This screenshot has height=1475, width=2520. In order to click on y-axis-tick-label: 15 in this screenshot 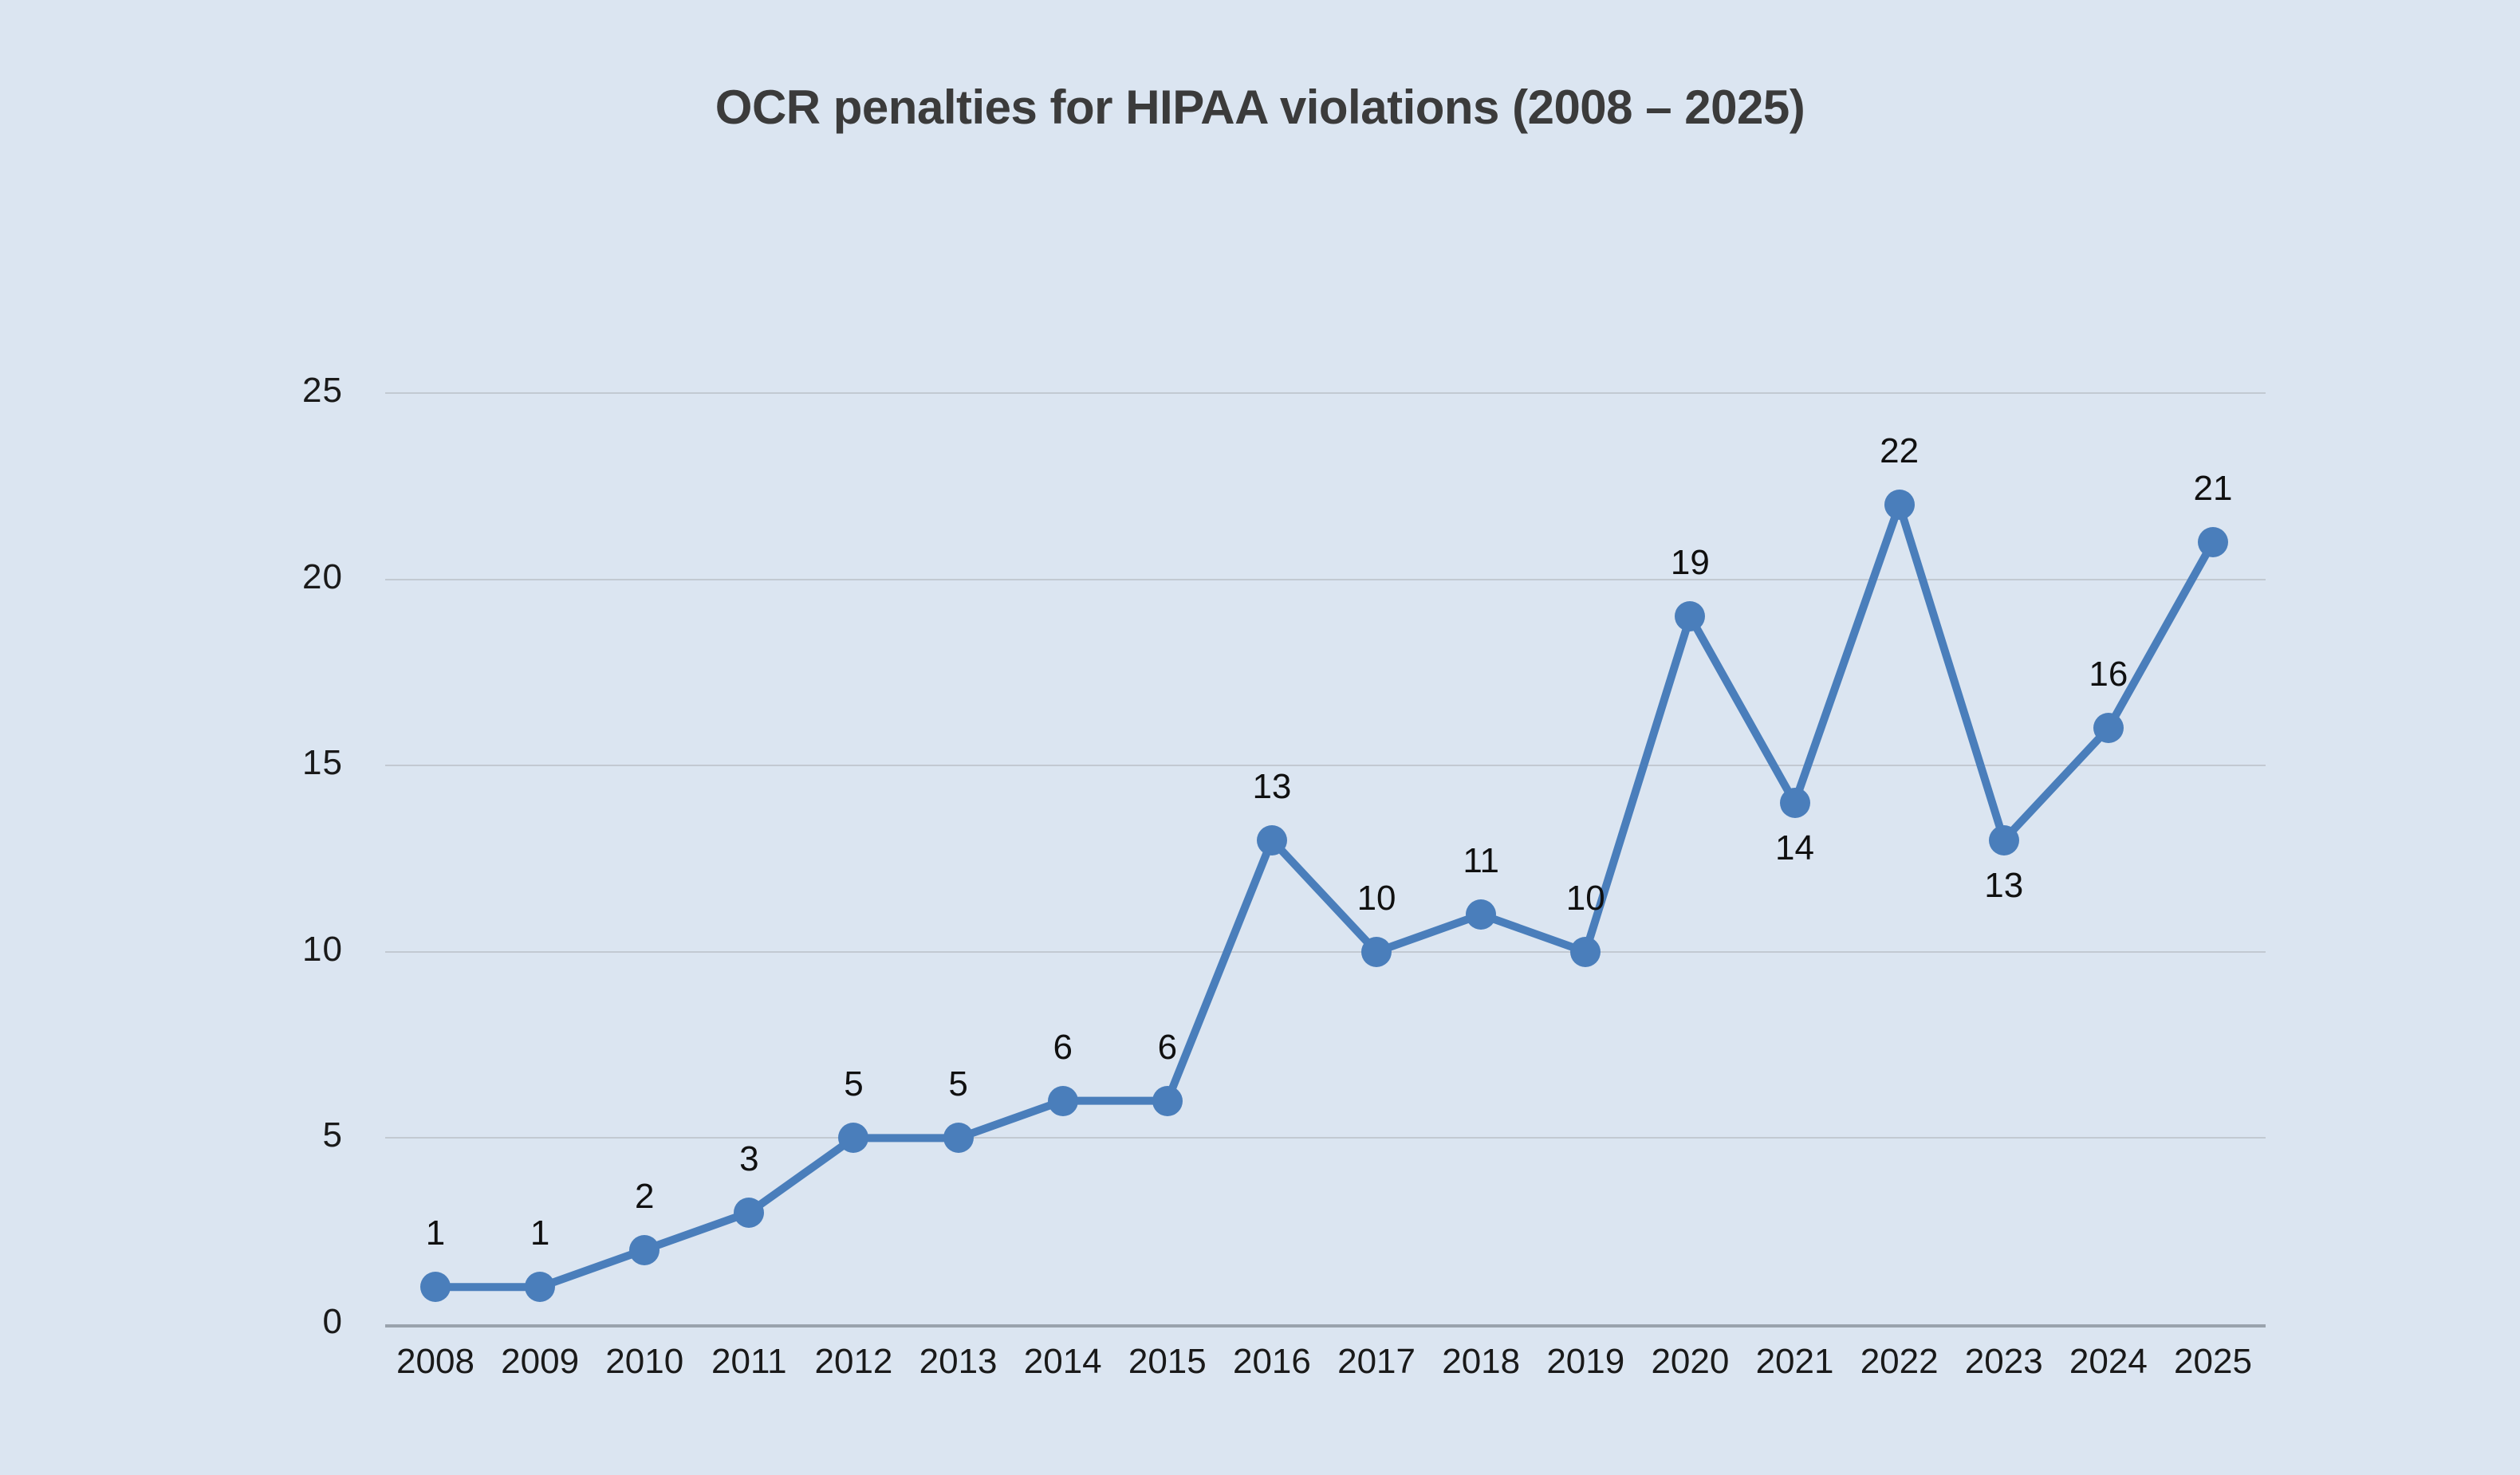, I will do `click(323, 763)`.